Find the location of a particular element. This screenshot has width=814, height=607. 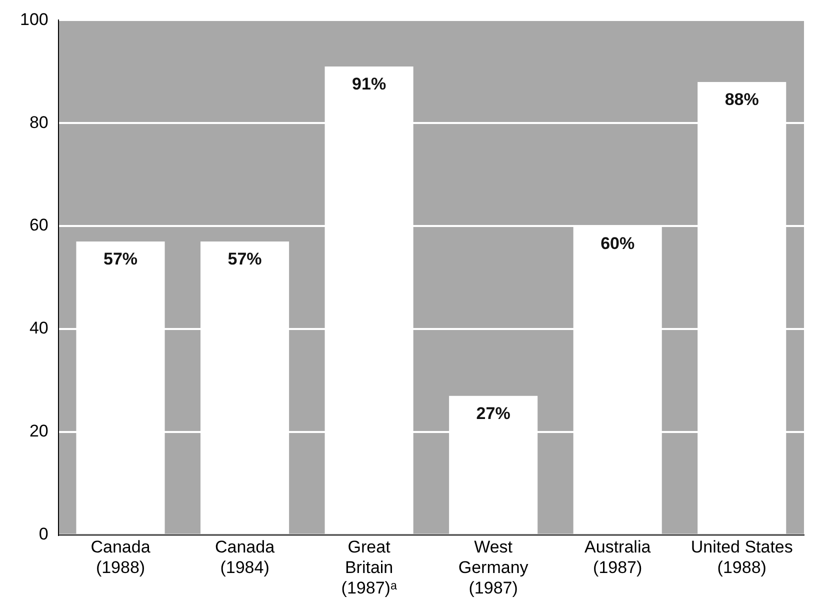

x-tick-label: Canada (1988) is located at coordinates (120, 558).